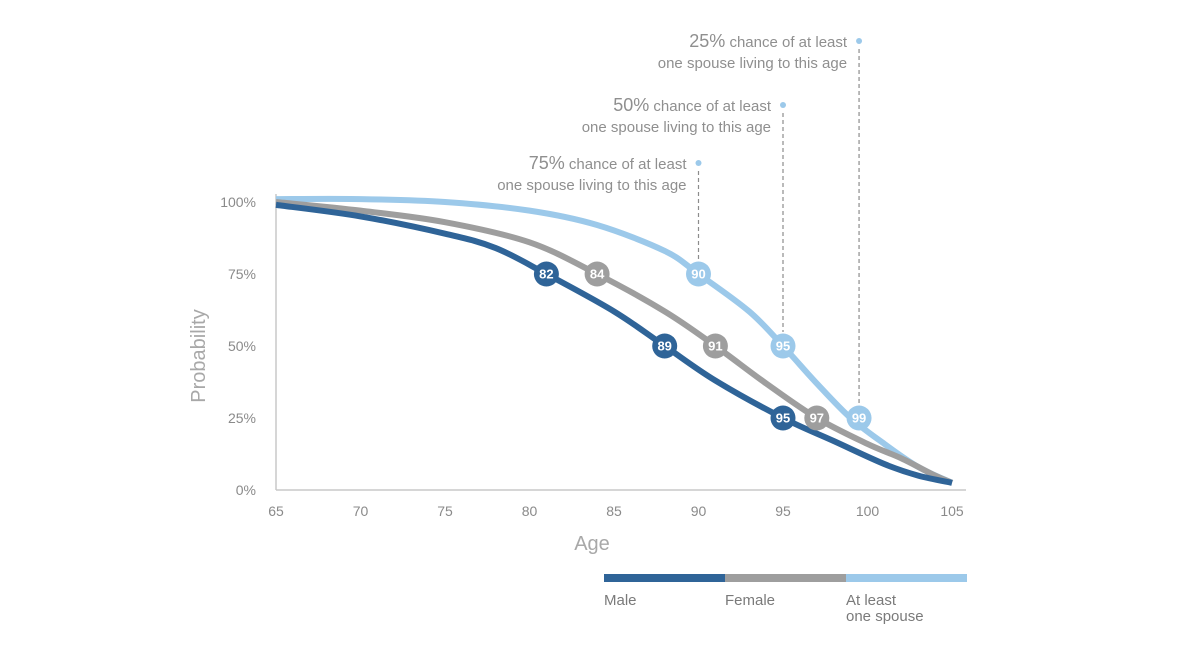 This screenshot has height=651, width=1184. What do you see at coordinates (885, 616) in the screenshot?
I see `legend-label: one spouse` at bounding box center [885, 616].